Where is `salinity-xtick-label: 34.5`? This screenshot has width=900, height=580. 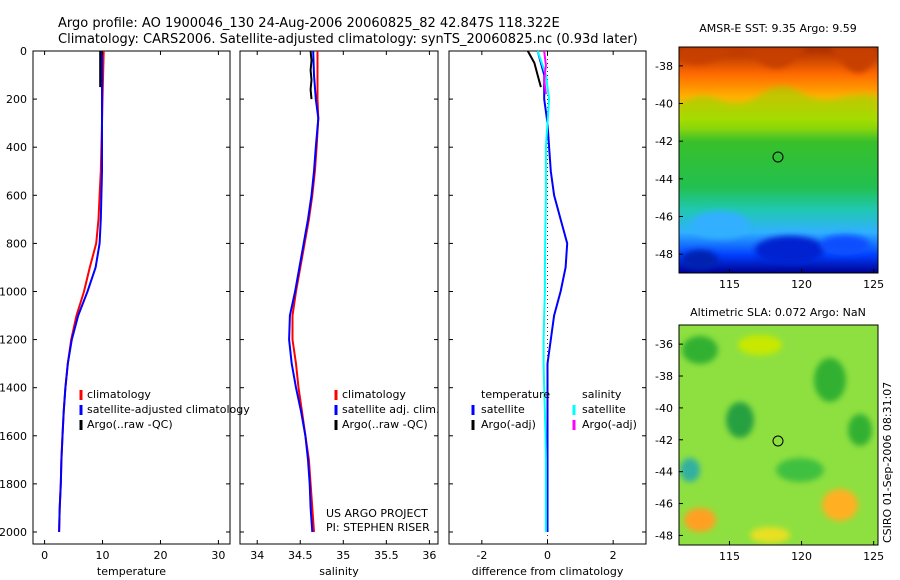
salinity-xtick-label: 34.5 is located at coordinates (300, 555).